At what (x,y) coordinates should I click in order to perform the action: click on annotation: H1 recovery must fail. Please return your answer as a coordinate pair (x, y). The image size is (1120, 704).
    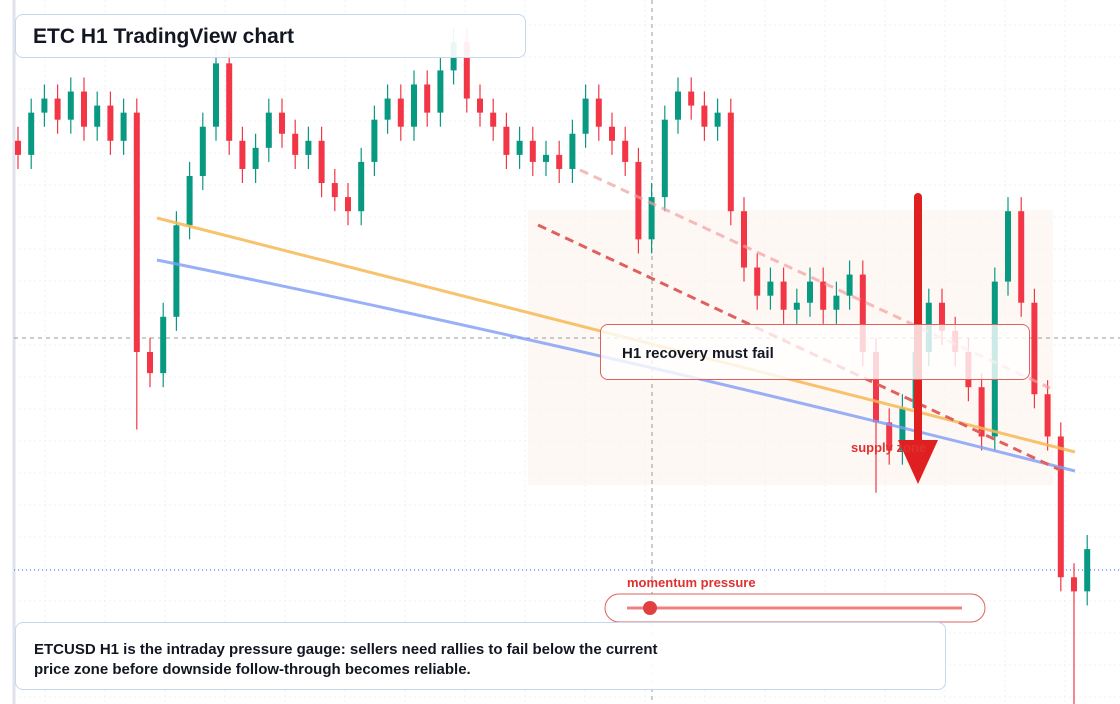
    Looking at the image, I should click on (815, 352).